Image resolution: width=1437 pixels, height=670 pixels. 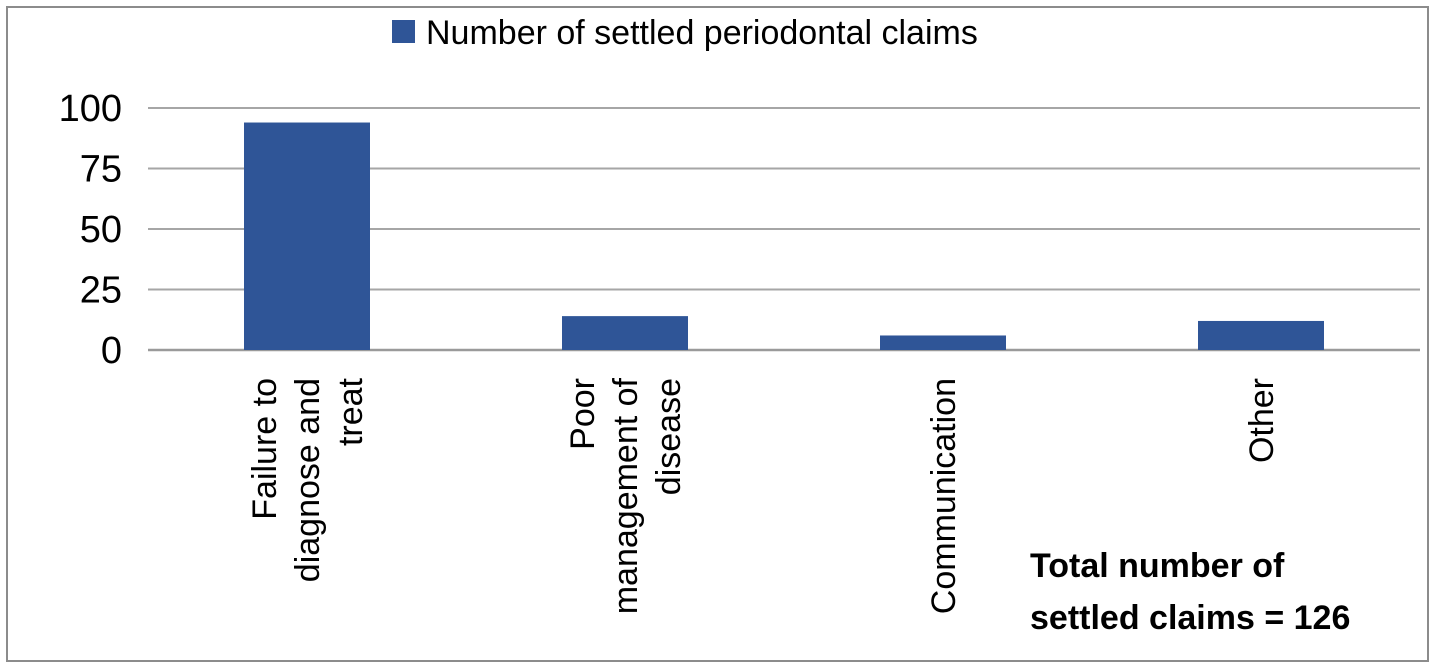 I want to click on category-label-0: Failure to diagnose and treat, so click(x=308, y=479).